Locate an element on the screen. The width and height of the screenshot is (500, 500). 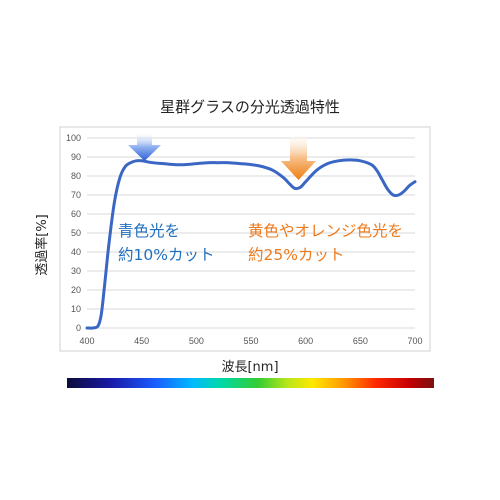
visible-spectrum-bar is located at coordinates (250, 383).